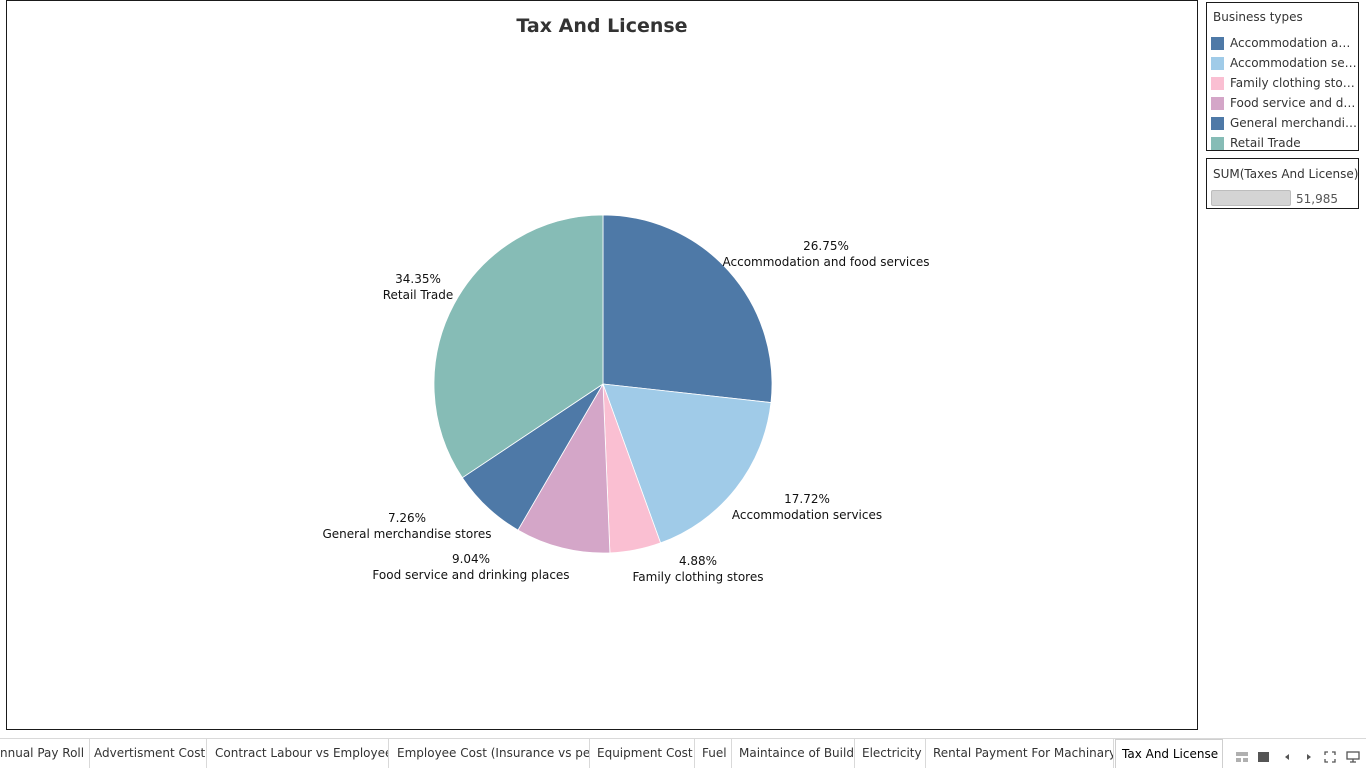  What do you see at coordinates (418, 279) in the screenshot?
I see `slice-percent-label: 34.35%` at bounding box center [418, 279].